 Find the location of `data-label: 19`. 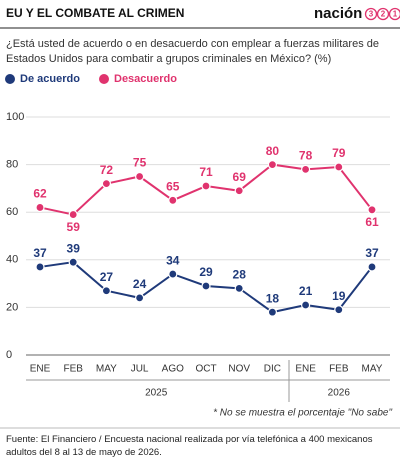

data-label: 19 is located at coordinates (339, 296).